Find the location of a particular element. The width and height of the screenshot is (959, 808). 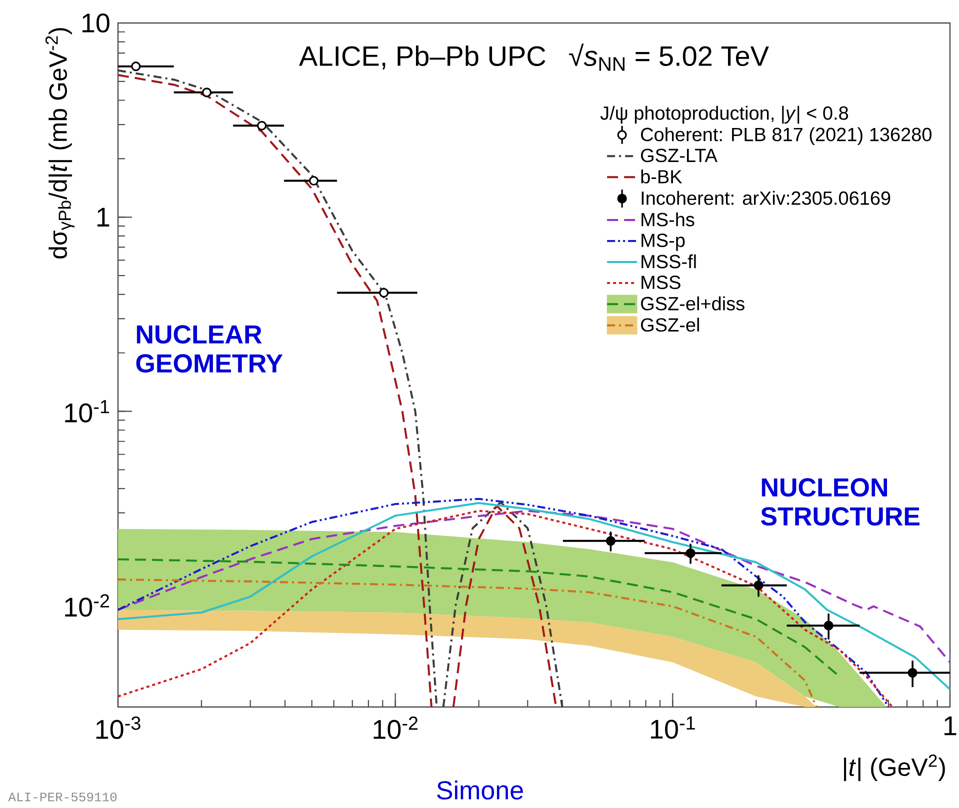

x-tick-label: 10$^{-2}$ is located at coordinates (396, 728).